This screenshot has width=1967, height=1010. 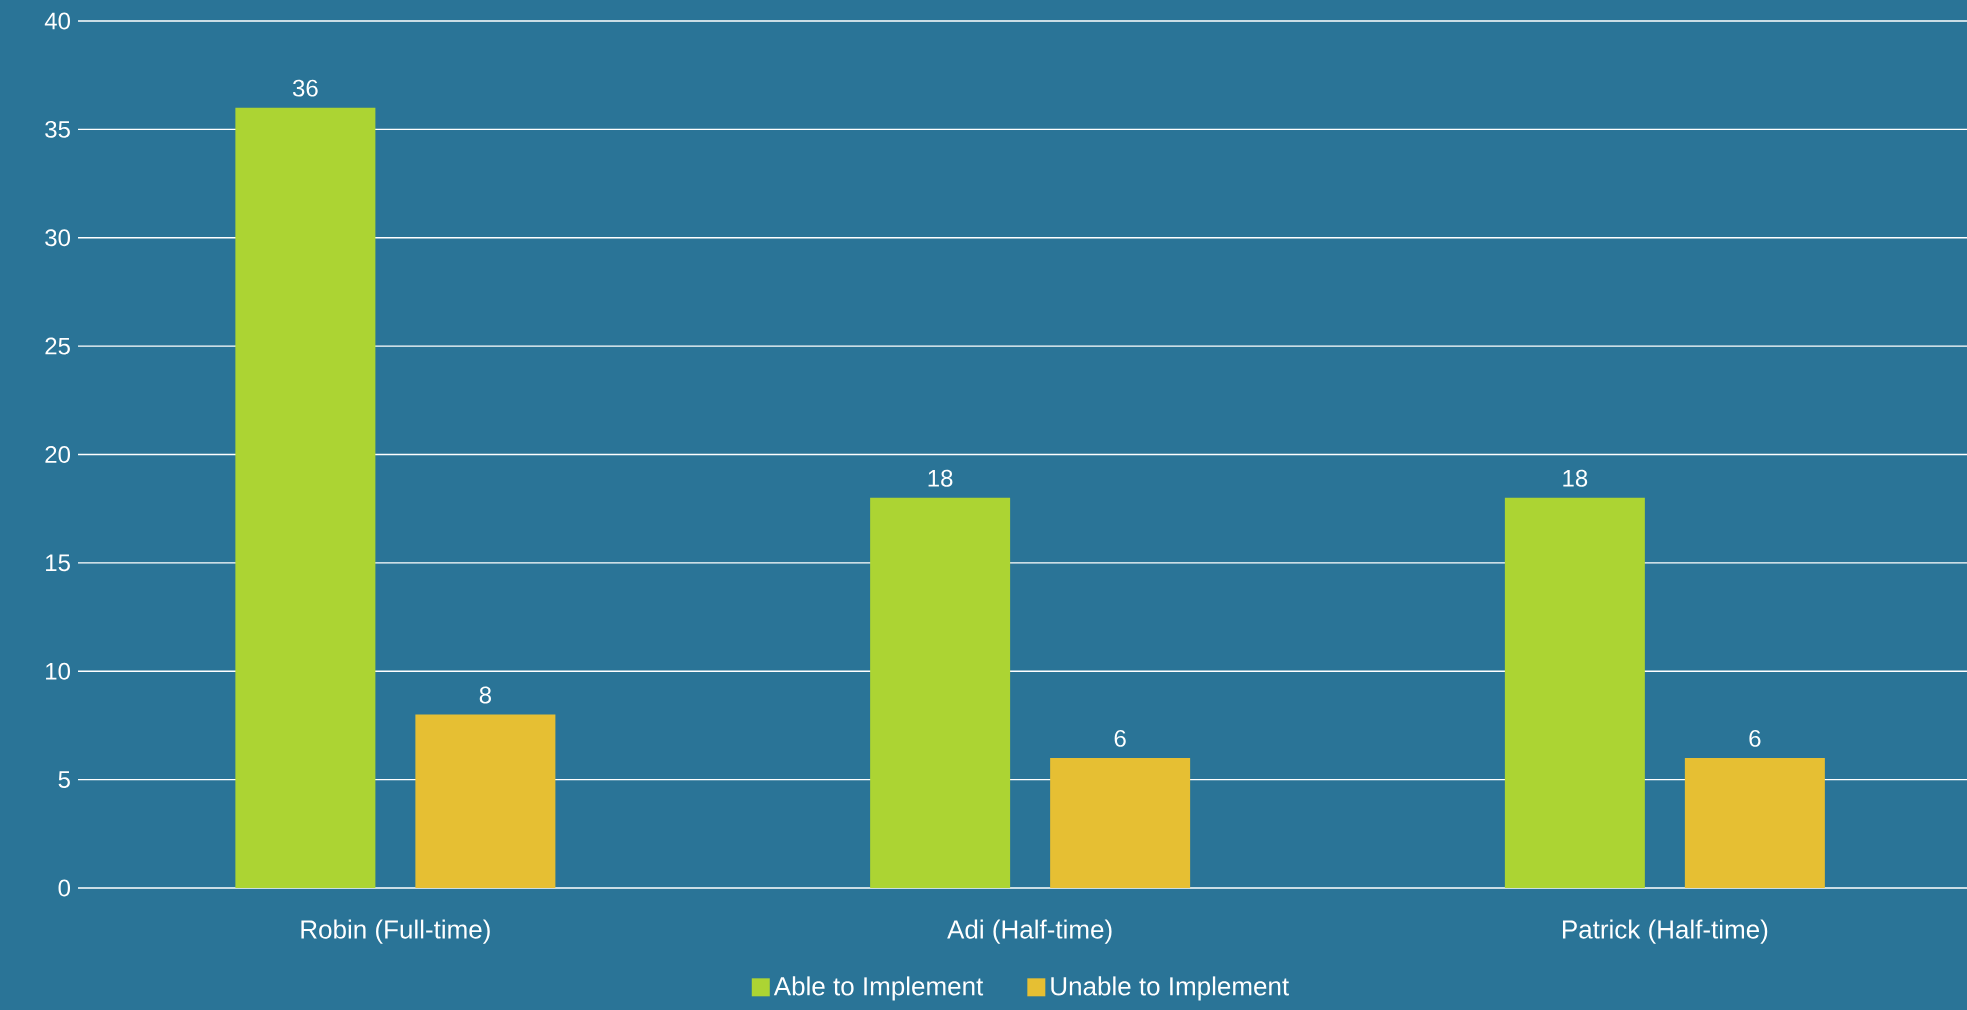 What do you see at coordinates (305, 88) in the screenshot?
I see `data-label: 36` at bounding box center [305, 88].